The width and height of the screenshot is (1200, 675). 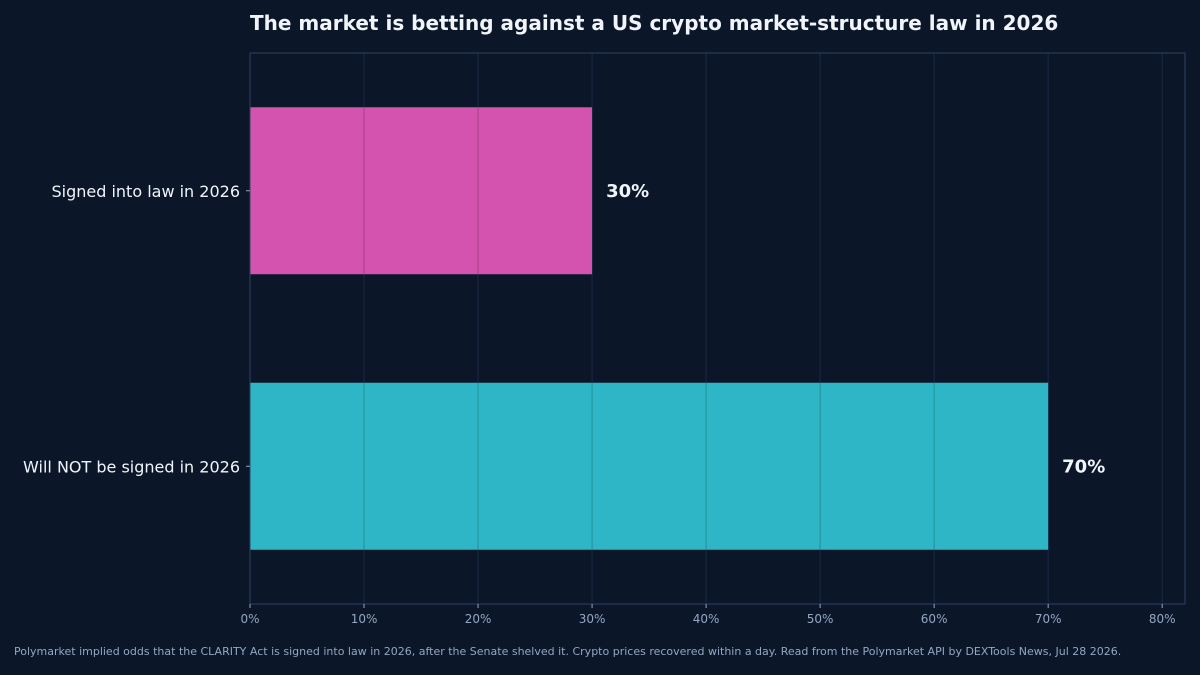 I want to click on x-tick-label: 80%, so click(x=1162, y=619).